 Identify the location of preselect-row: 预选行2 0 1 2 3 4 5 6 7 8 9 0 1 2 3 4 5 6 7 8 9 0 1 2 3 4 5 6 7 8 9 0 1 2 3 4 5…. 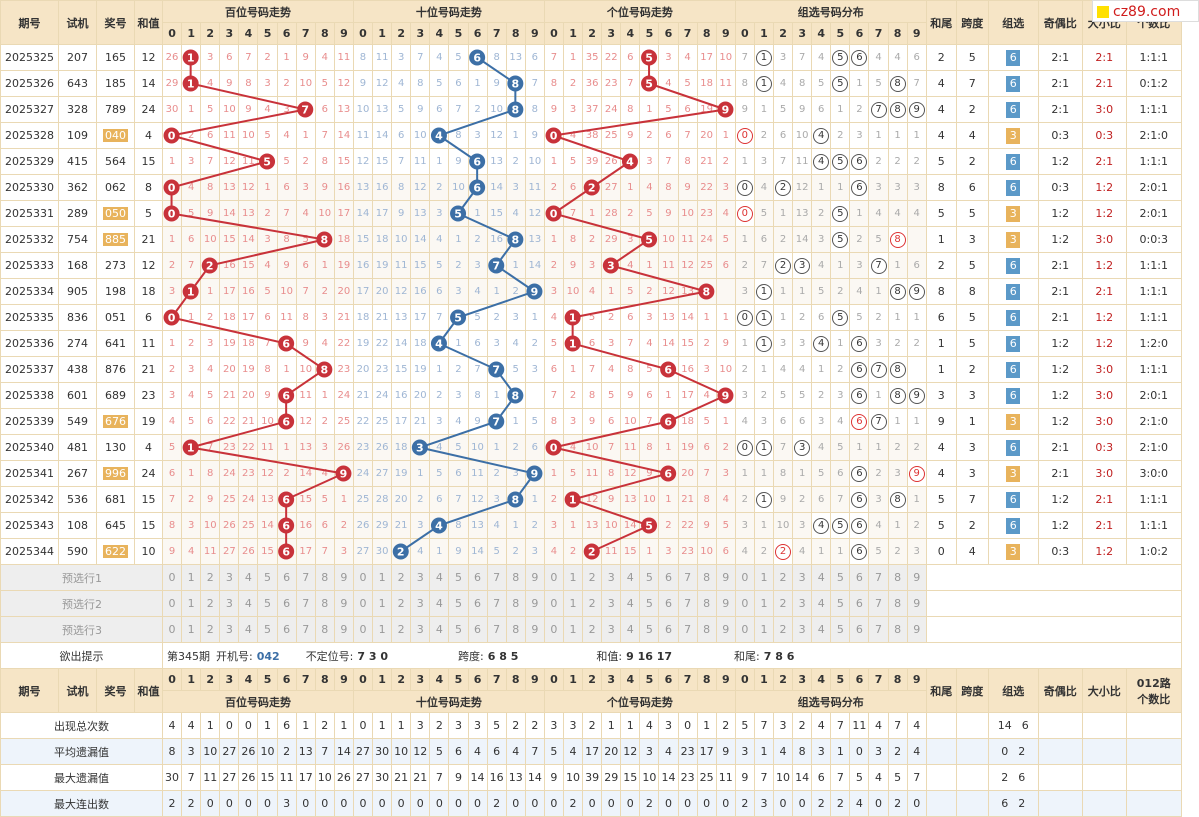
(591, 603).